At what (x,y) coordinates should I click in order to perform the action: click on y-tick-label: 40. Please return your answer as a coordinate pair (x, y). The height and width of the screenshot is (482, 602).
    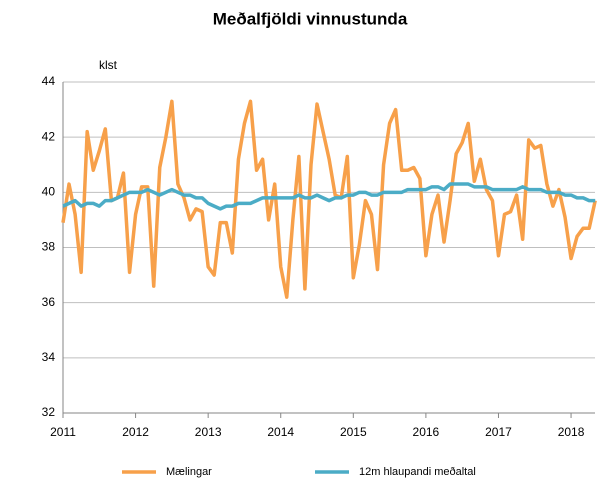
    Looking at the image, I should click on (49, 192).